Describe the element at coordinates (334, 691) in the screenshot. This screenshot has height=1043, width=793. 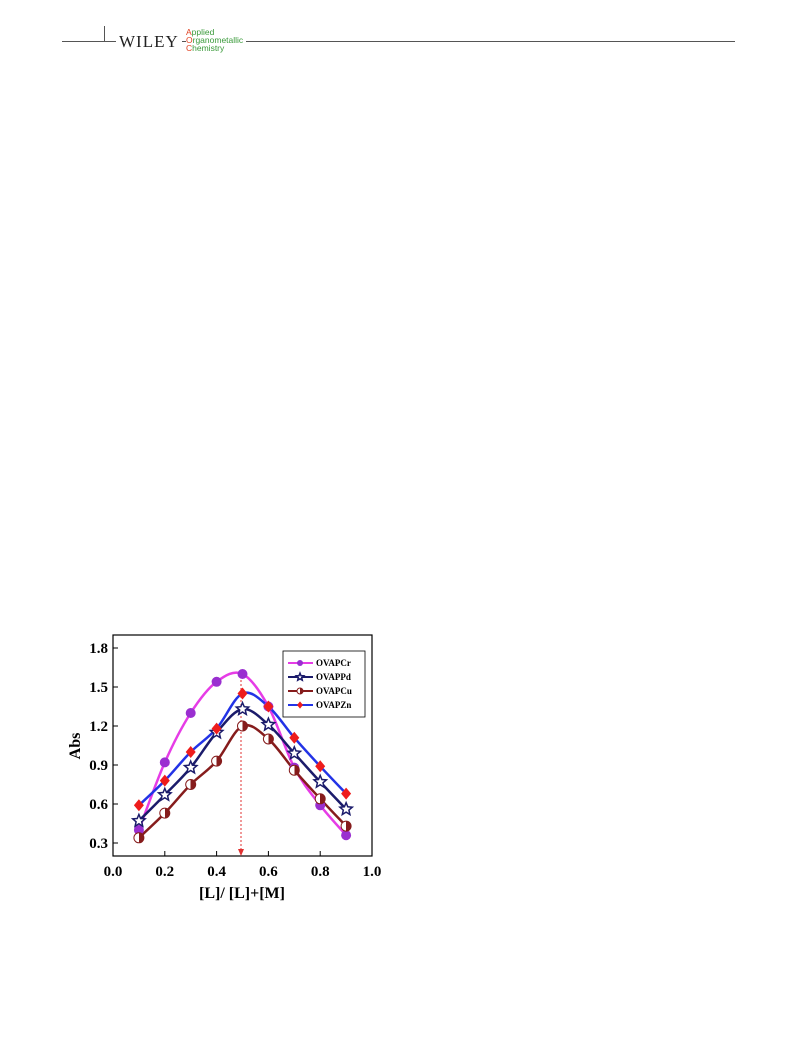
I see `legend-label: OVAPCu` at that location.